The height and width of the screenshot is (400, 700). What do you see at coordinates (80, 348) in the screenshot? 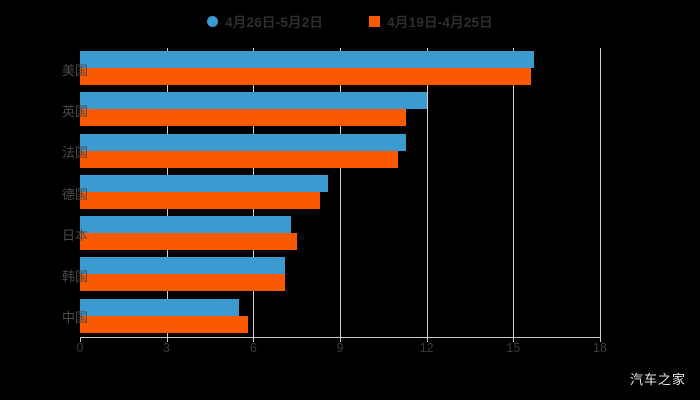
I see `x-axis-tick-label: 0` at bounding box center [80, 348].